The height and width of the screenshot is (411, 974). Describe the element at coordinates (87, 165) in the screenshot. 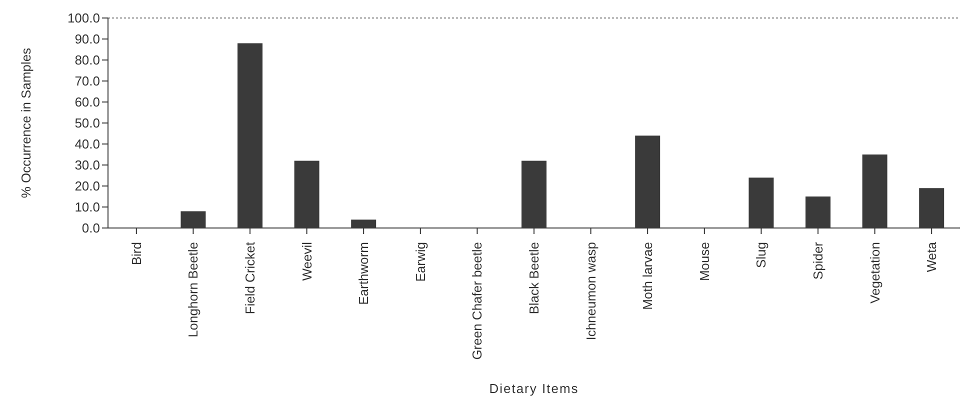

I see `y-tick-label: 30.0` at that location.